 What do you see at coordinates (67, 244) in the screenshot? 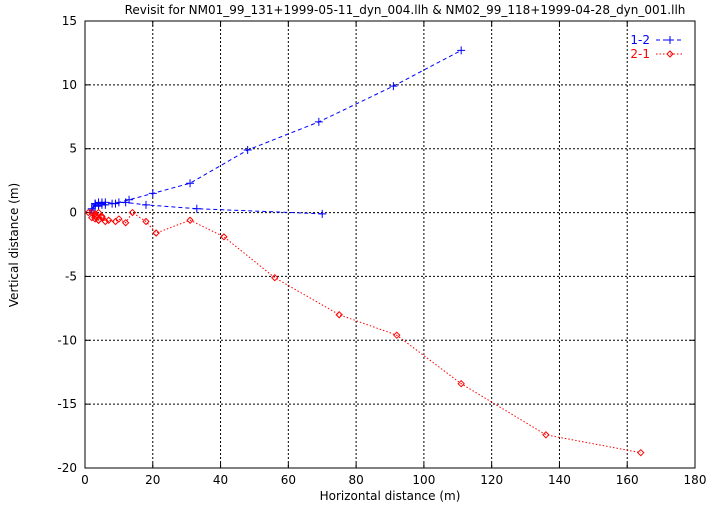
I see `y-tick-labels: -20 -15 -10 -5 0 5 10 15` at bounding box center [67, 244].